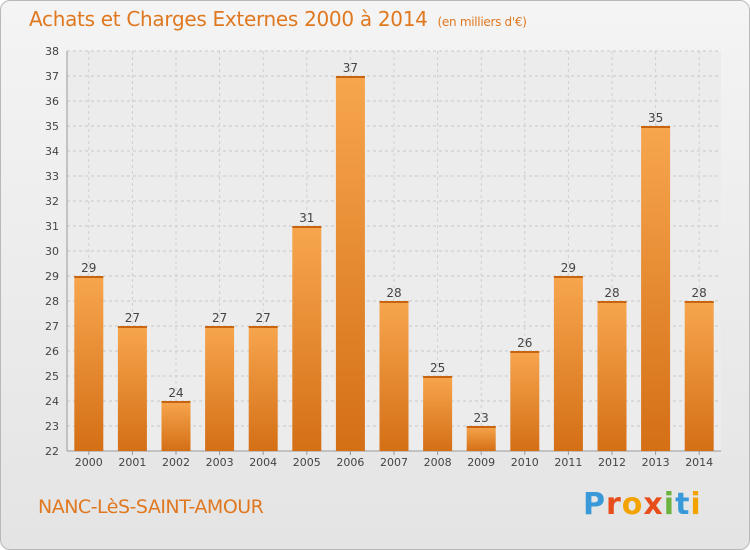 The height and width of the screenshot is (550, 750). I want to click on y-tick-label: 26, so click(52, 351).